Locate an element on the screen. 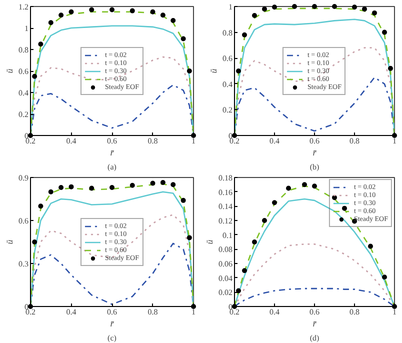 The height and width of the screenshot is (343, 402). text: (b) is located at coordinates (315, 167).